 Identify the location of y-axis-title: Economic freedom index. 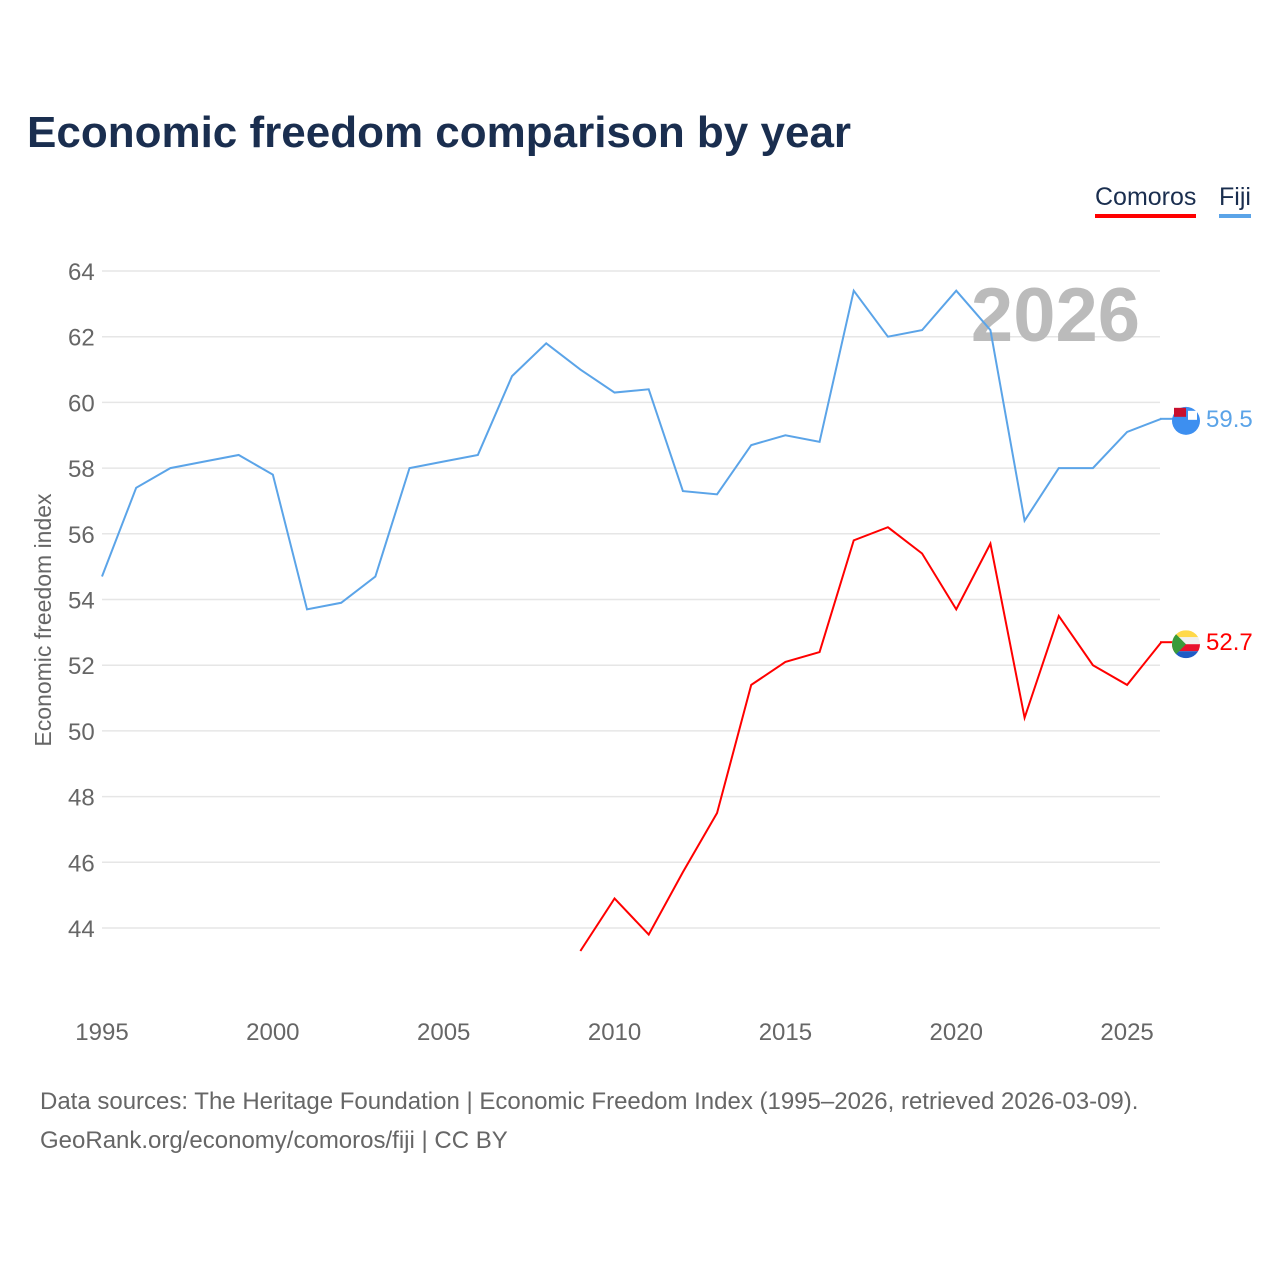
(43, 620).